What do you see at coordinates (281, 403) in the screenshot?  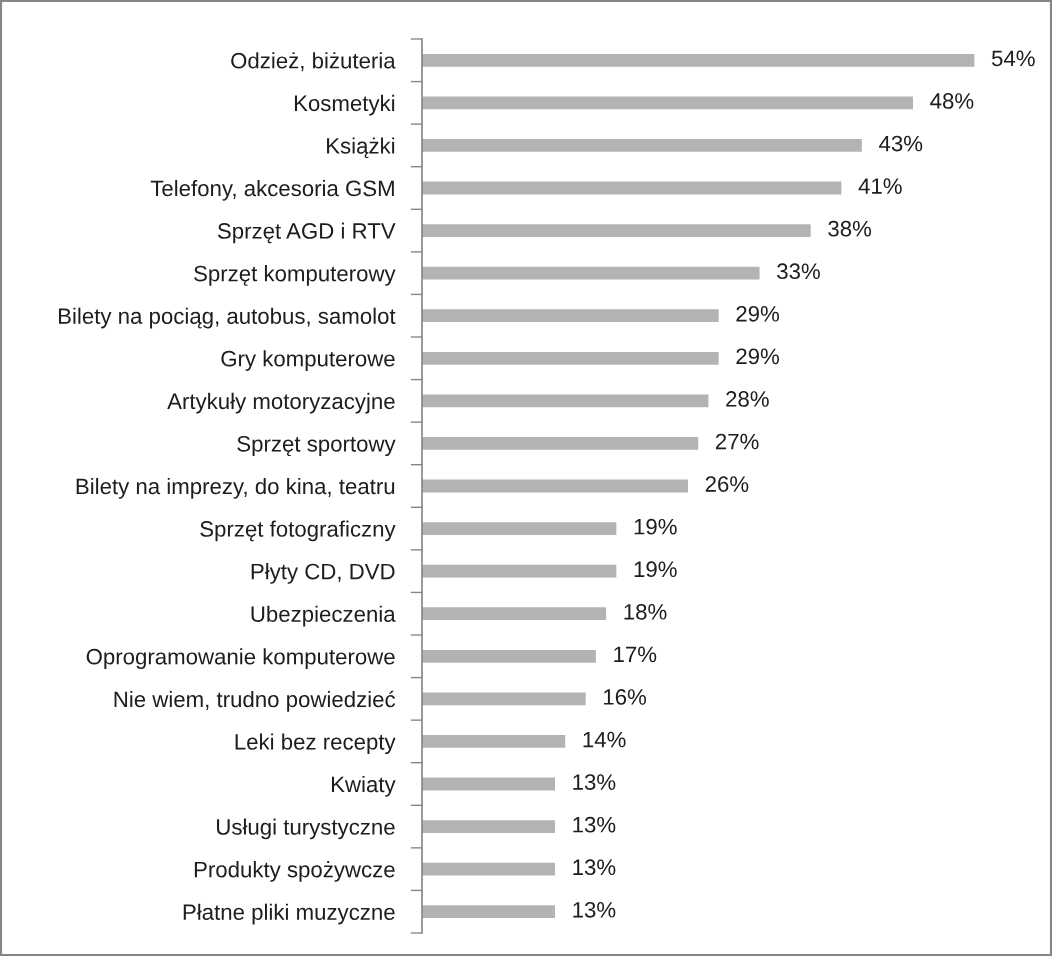 I see `y-tick-label: Artykuły motoryzacyjne` at bounding box center [281, 403].